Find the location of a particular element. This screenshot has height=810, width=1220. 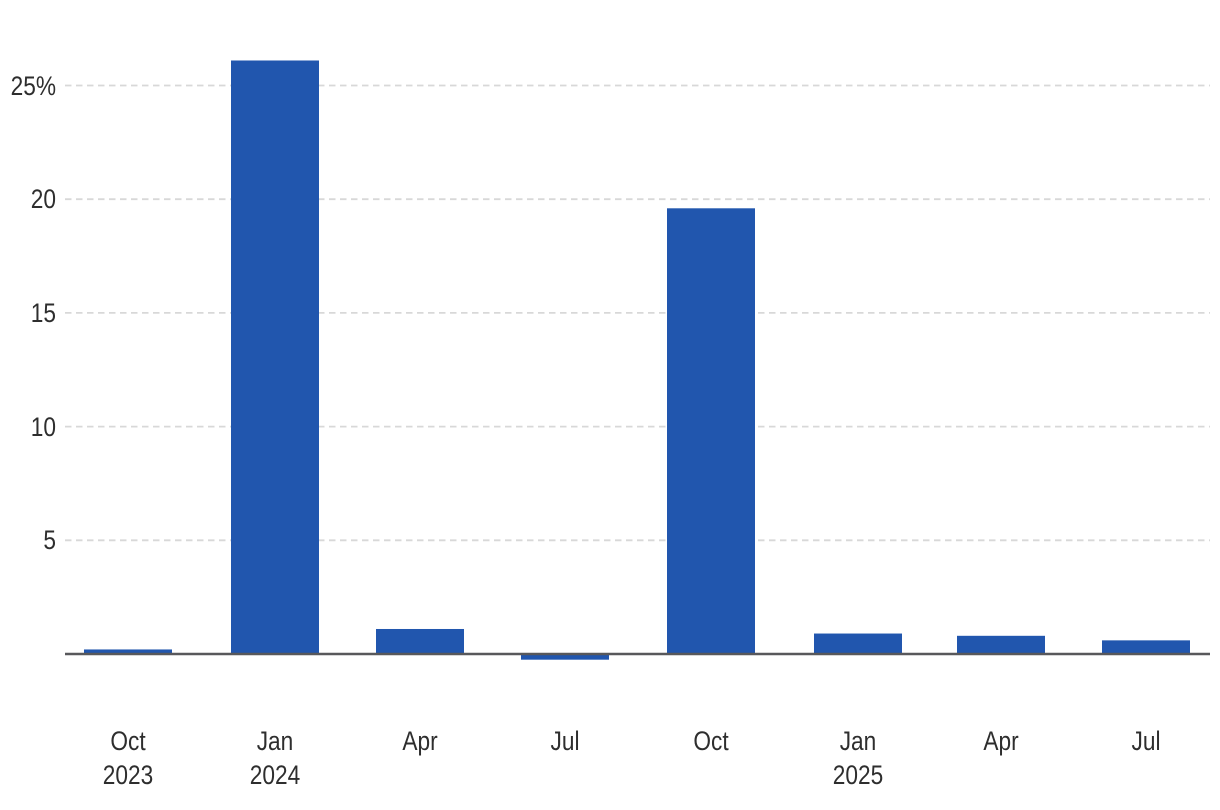

x-axis-tick-label: Oct 2023 is located at coordinates (128, 758).